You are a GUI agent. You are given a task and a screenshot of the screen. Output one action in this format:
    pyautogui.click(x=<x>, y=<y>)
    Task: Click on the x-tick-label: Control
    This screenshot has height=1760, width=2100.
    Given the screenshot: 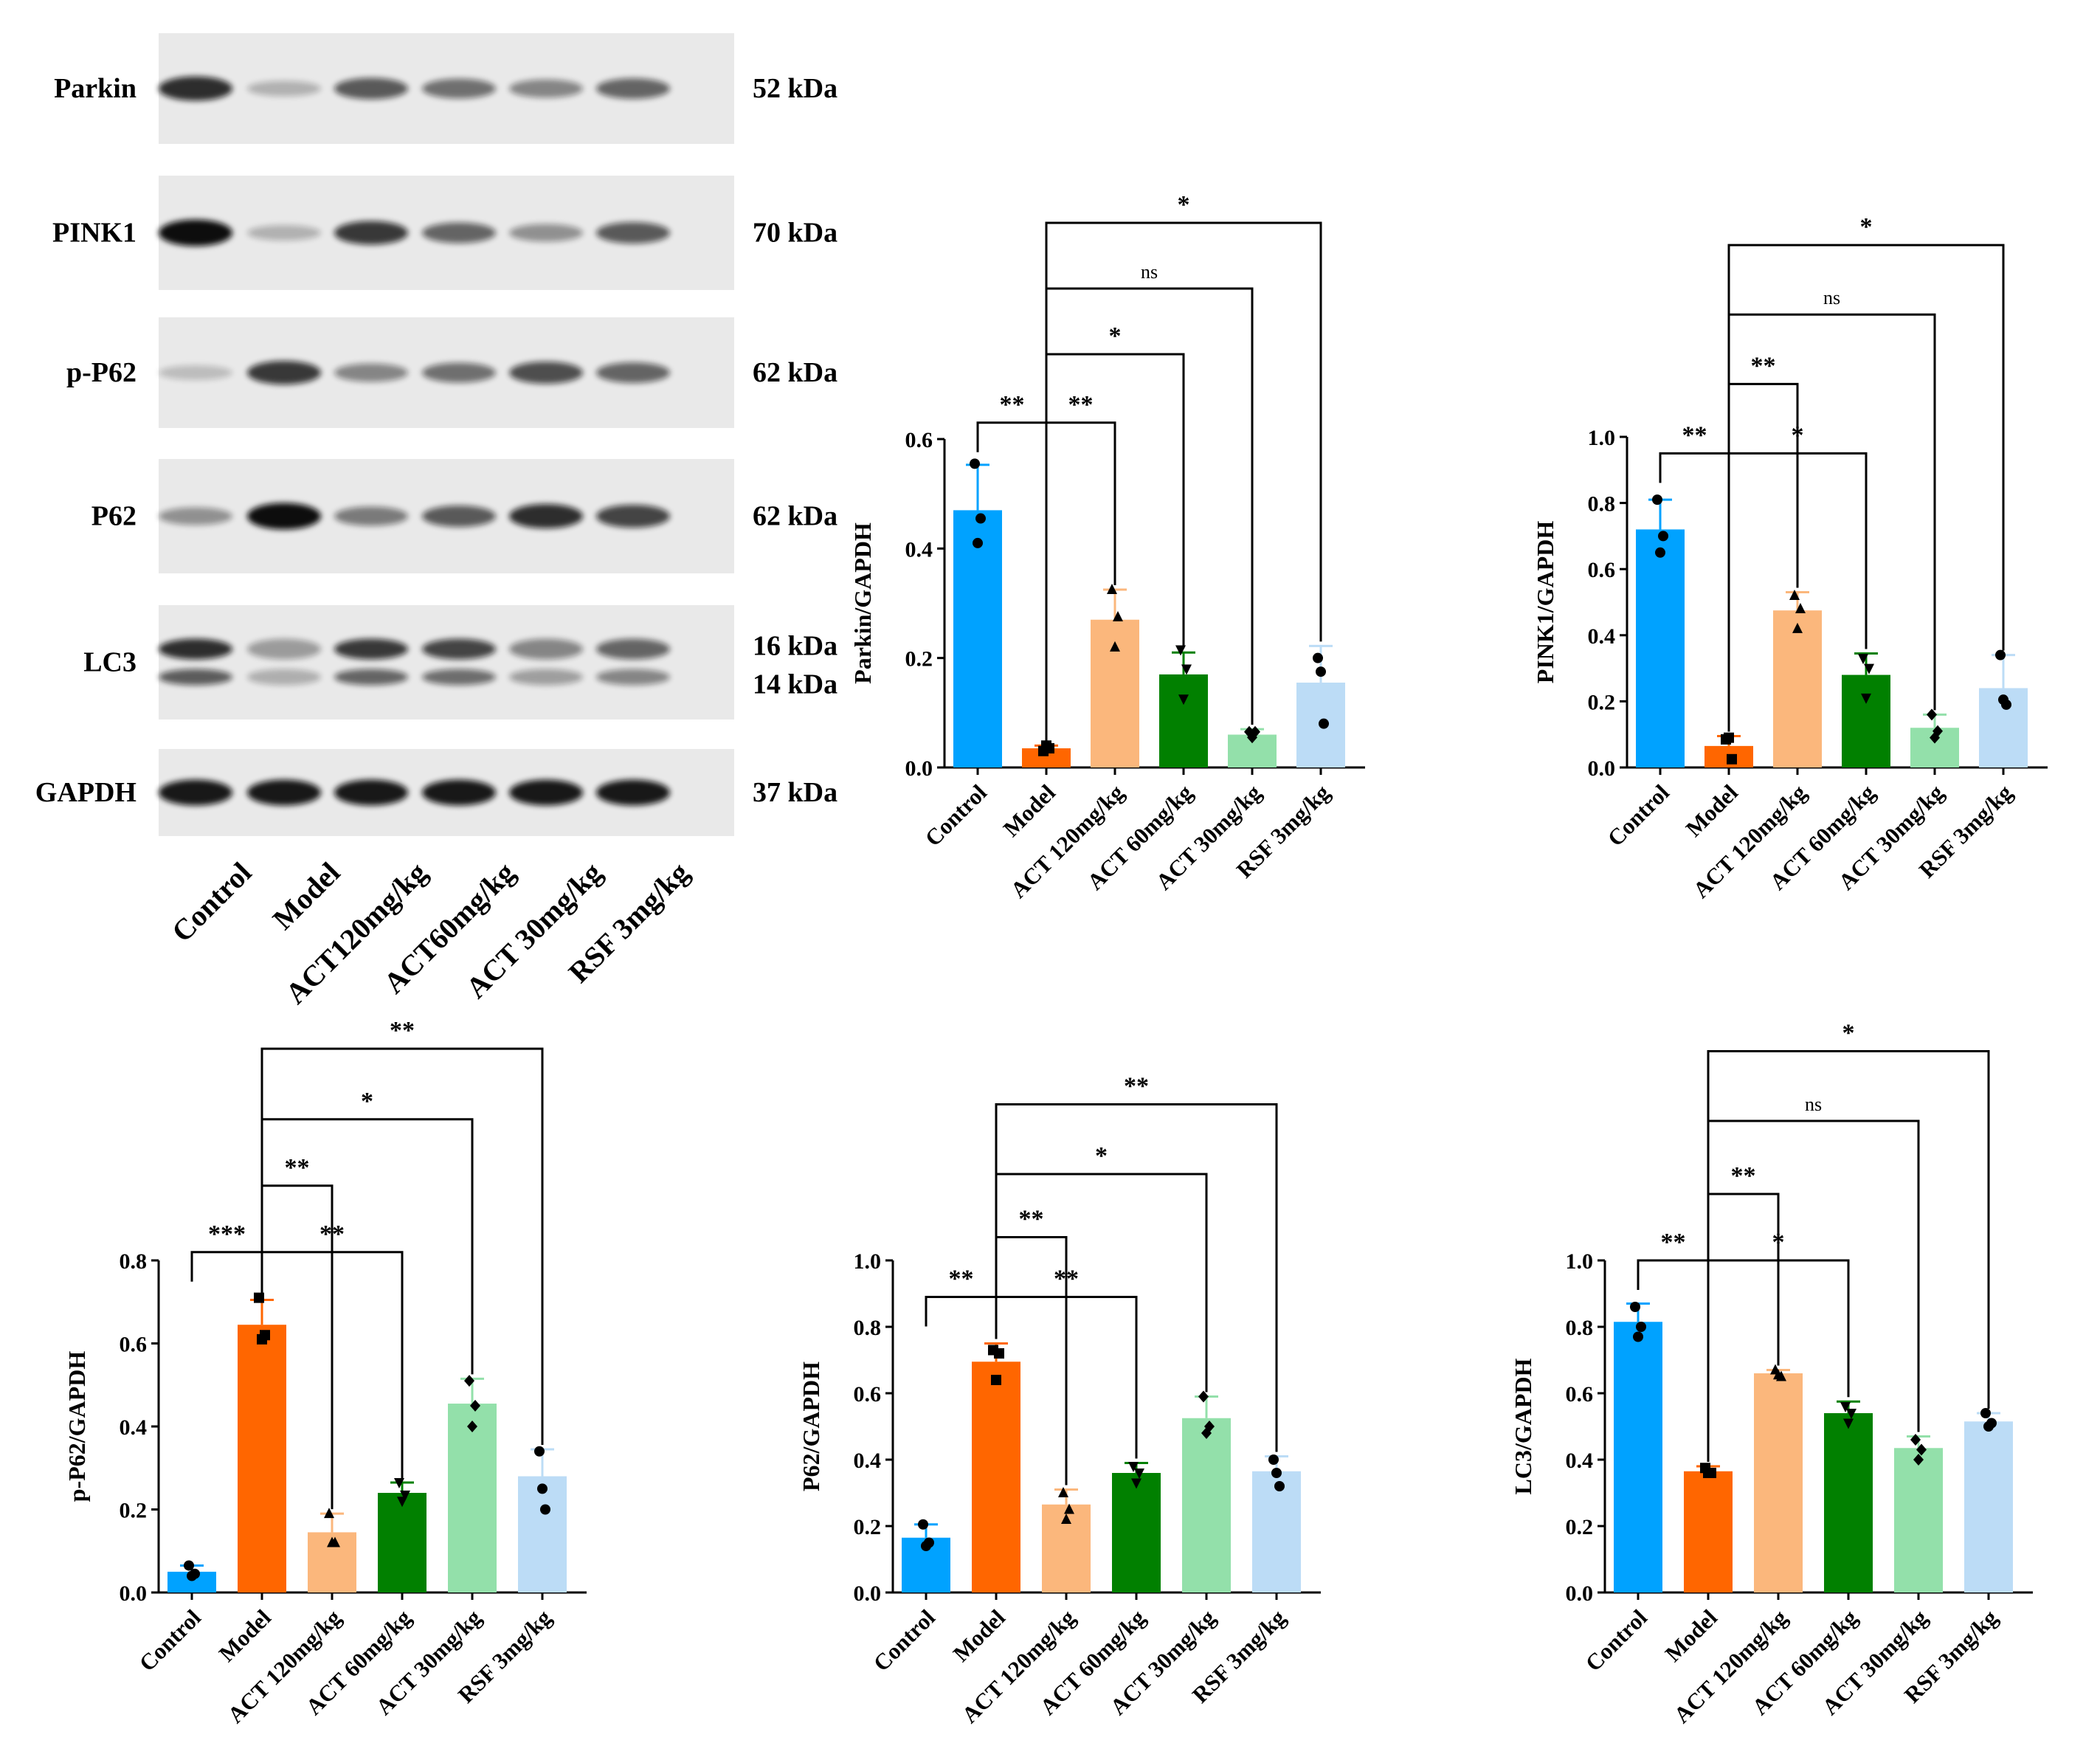 What is the action you would take?
    pyautogui.click(x=170, y=1640)
    